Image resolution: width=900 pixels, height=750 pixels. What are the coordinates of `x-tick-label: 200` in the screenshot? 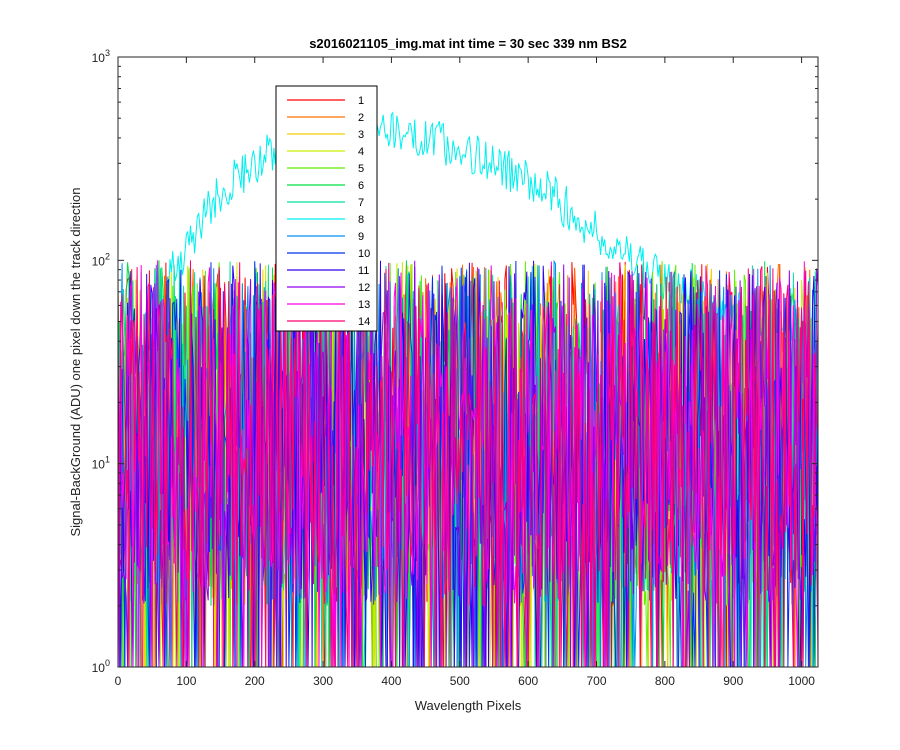 It's located at (255, 681).